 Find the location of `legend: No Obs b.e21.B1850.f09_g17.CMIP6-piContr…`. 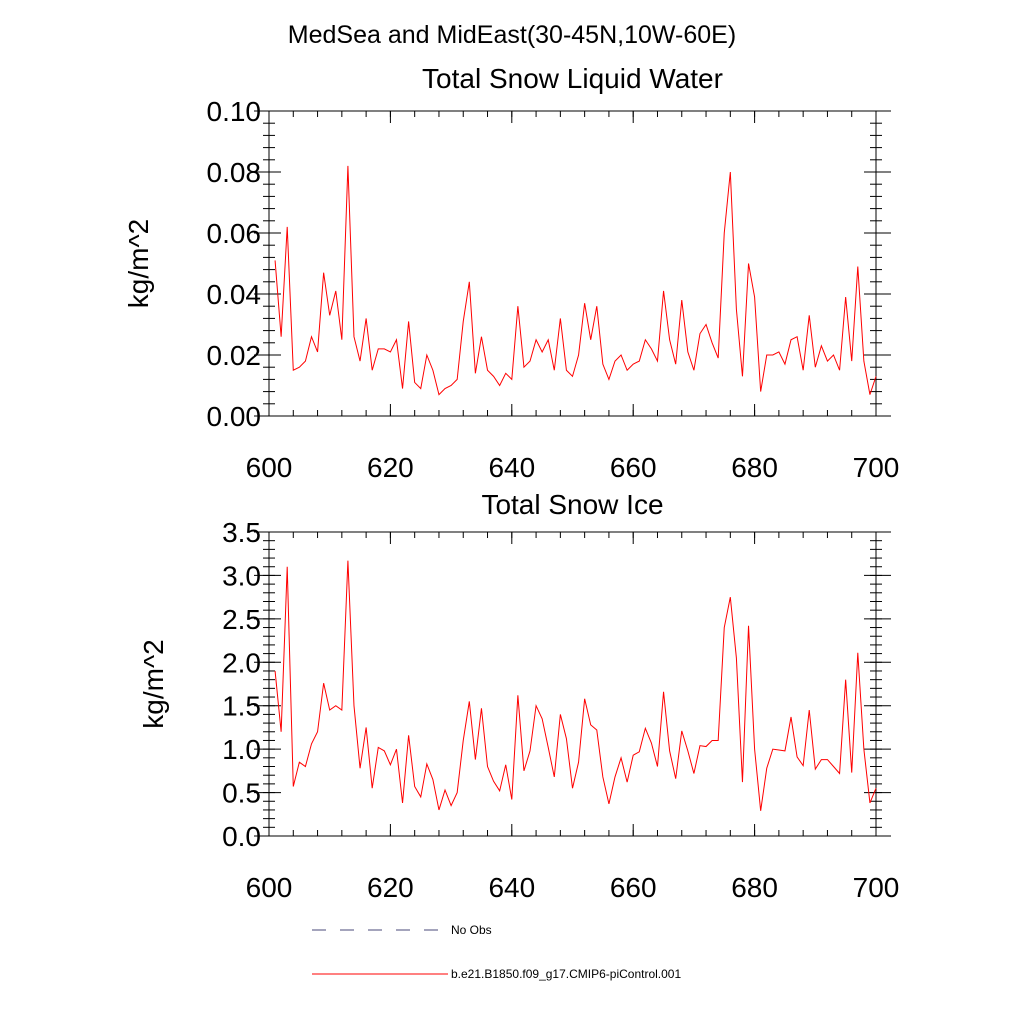

legend: No Obs b.e21.B1850.f09_g17.CMIP6-piContr… is located at coordinates (496, 952).